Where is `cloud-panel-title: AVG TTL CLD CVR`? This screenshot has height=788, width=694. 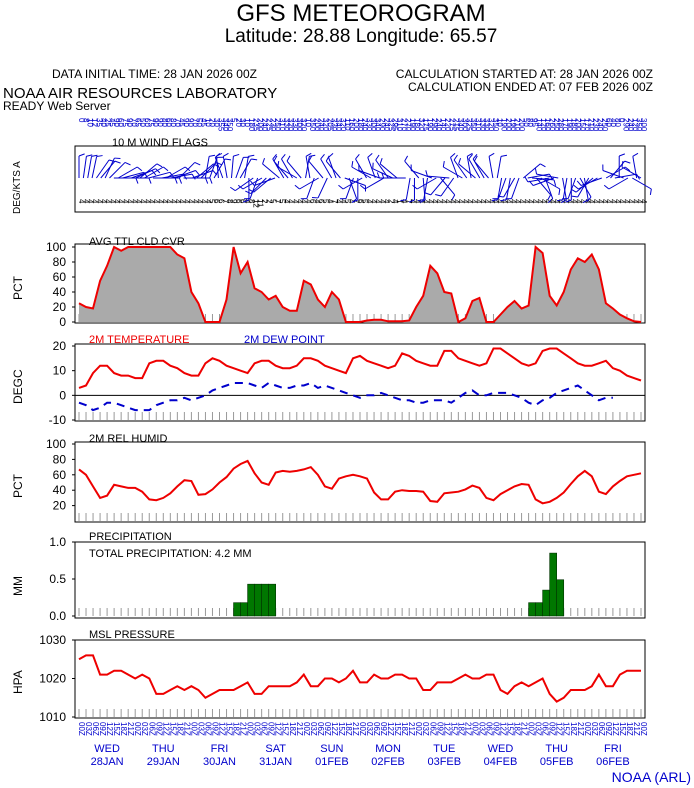
cloud-panel-title: AVG TTL CLD CVR is located at coordinates (137, 242).